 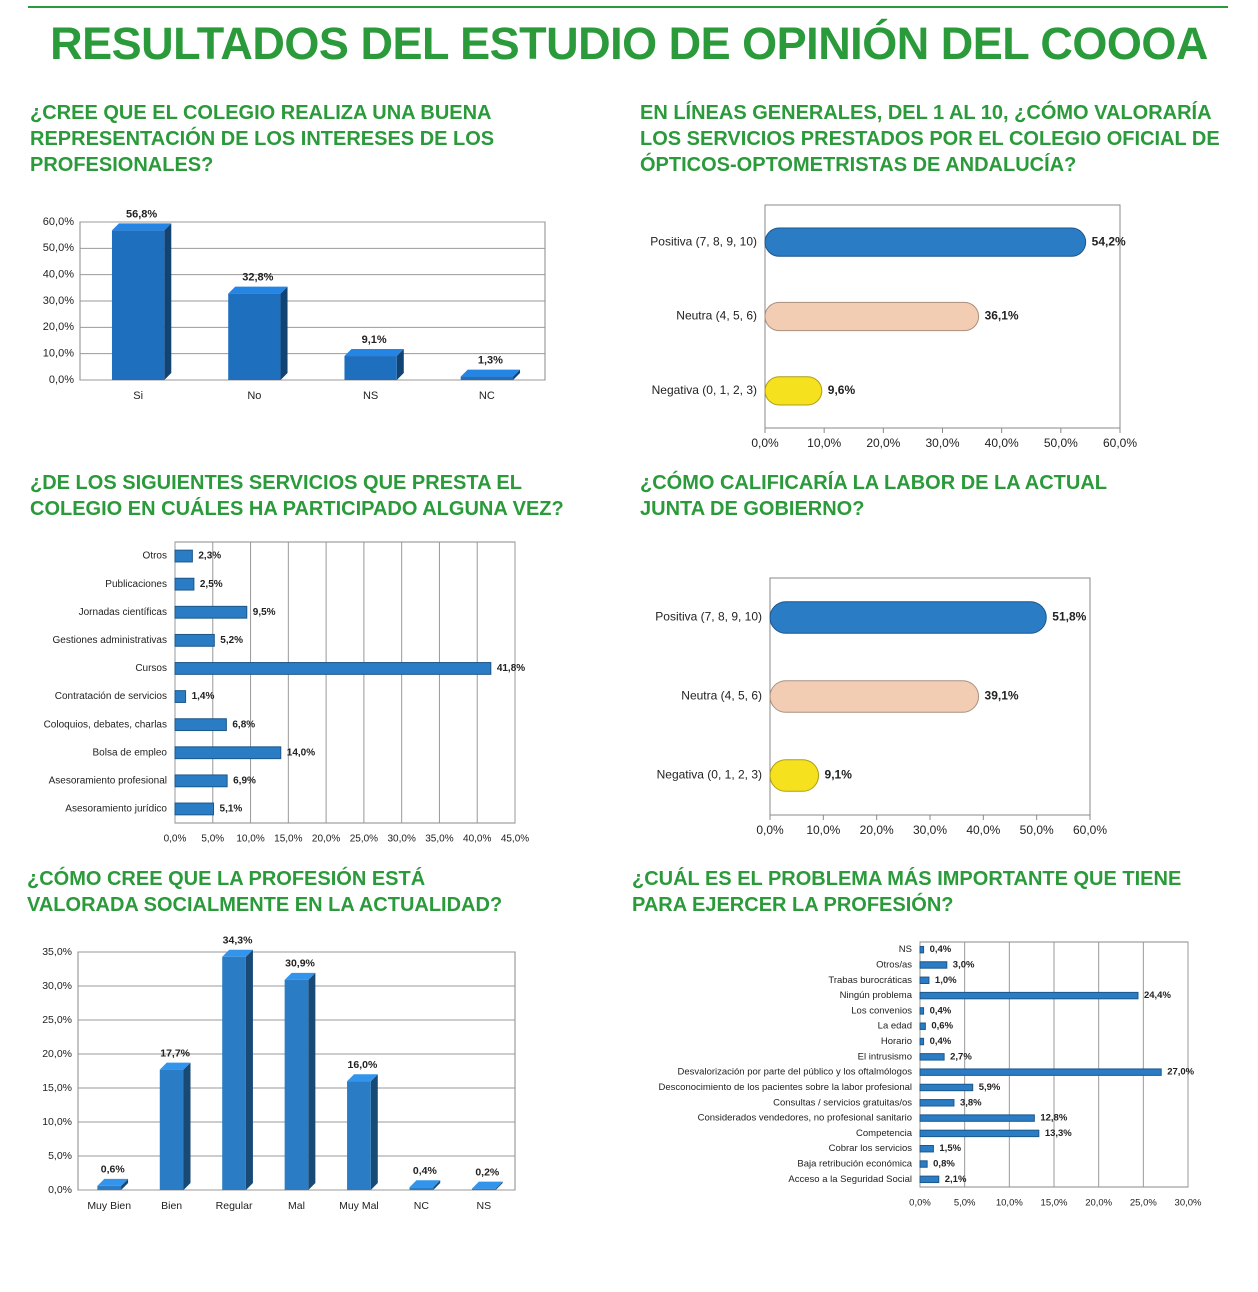 What do you see at coordinates (1109, 241) in the screenshot?
I see `value-label: 54,2%` at bounding box center [1109, 241].